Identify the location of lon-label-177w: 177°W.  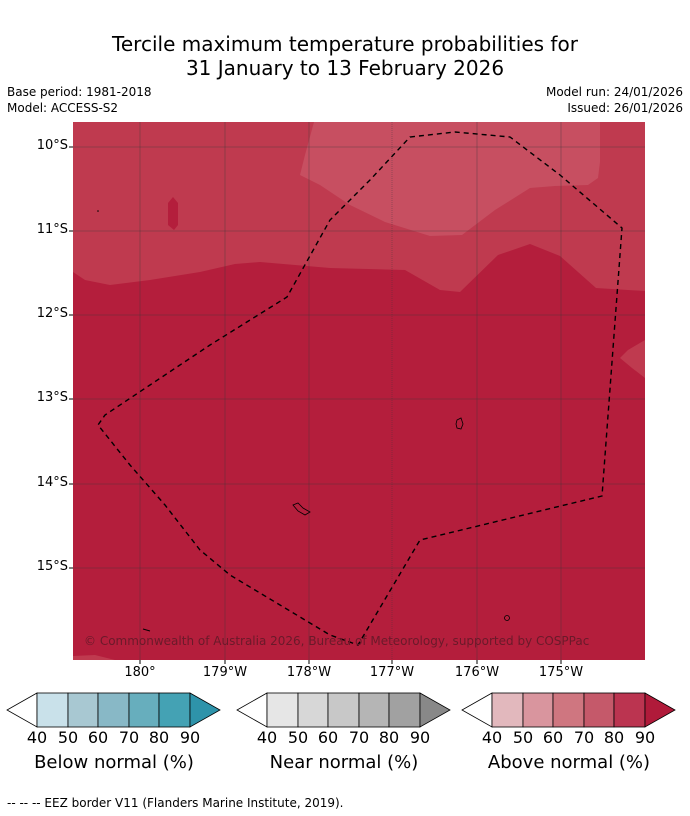
(392, 672).